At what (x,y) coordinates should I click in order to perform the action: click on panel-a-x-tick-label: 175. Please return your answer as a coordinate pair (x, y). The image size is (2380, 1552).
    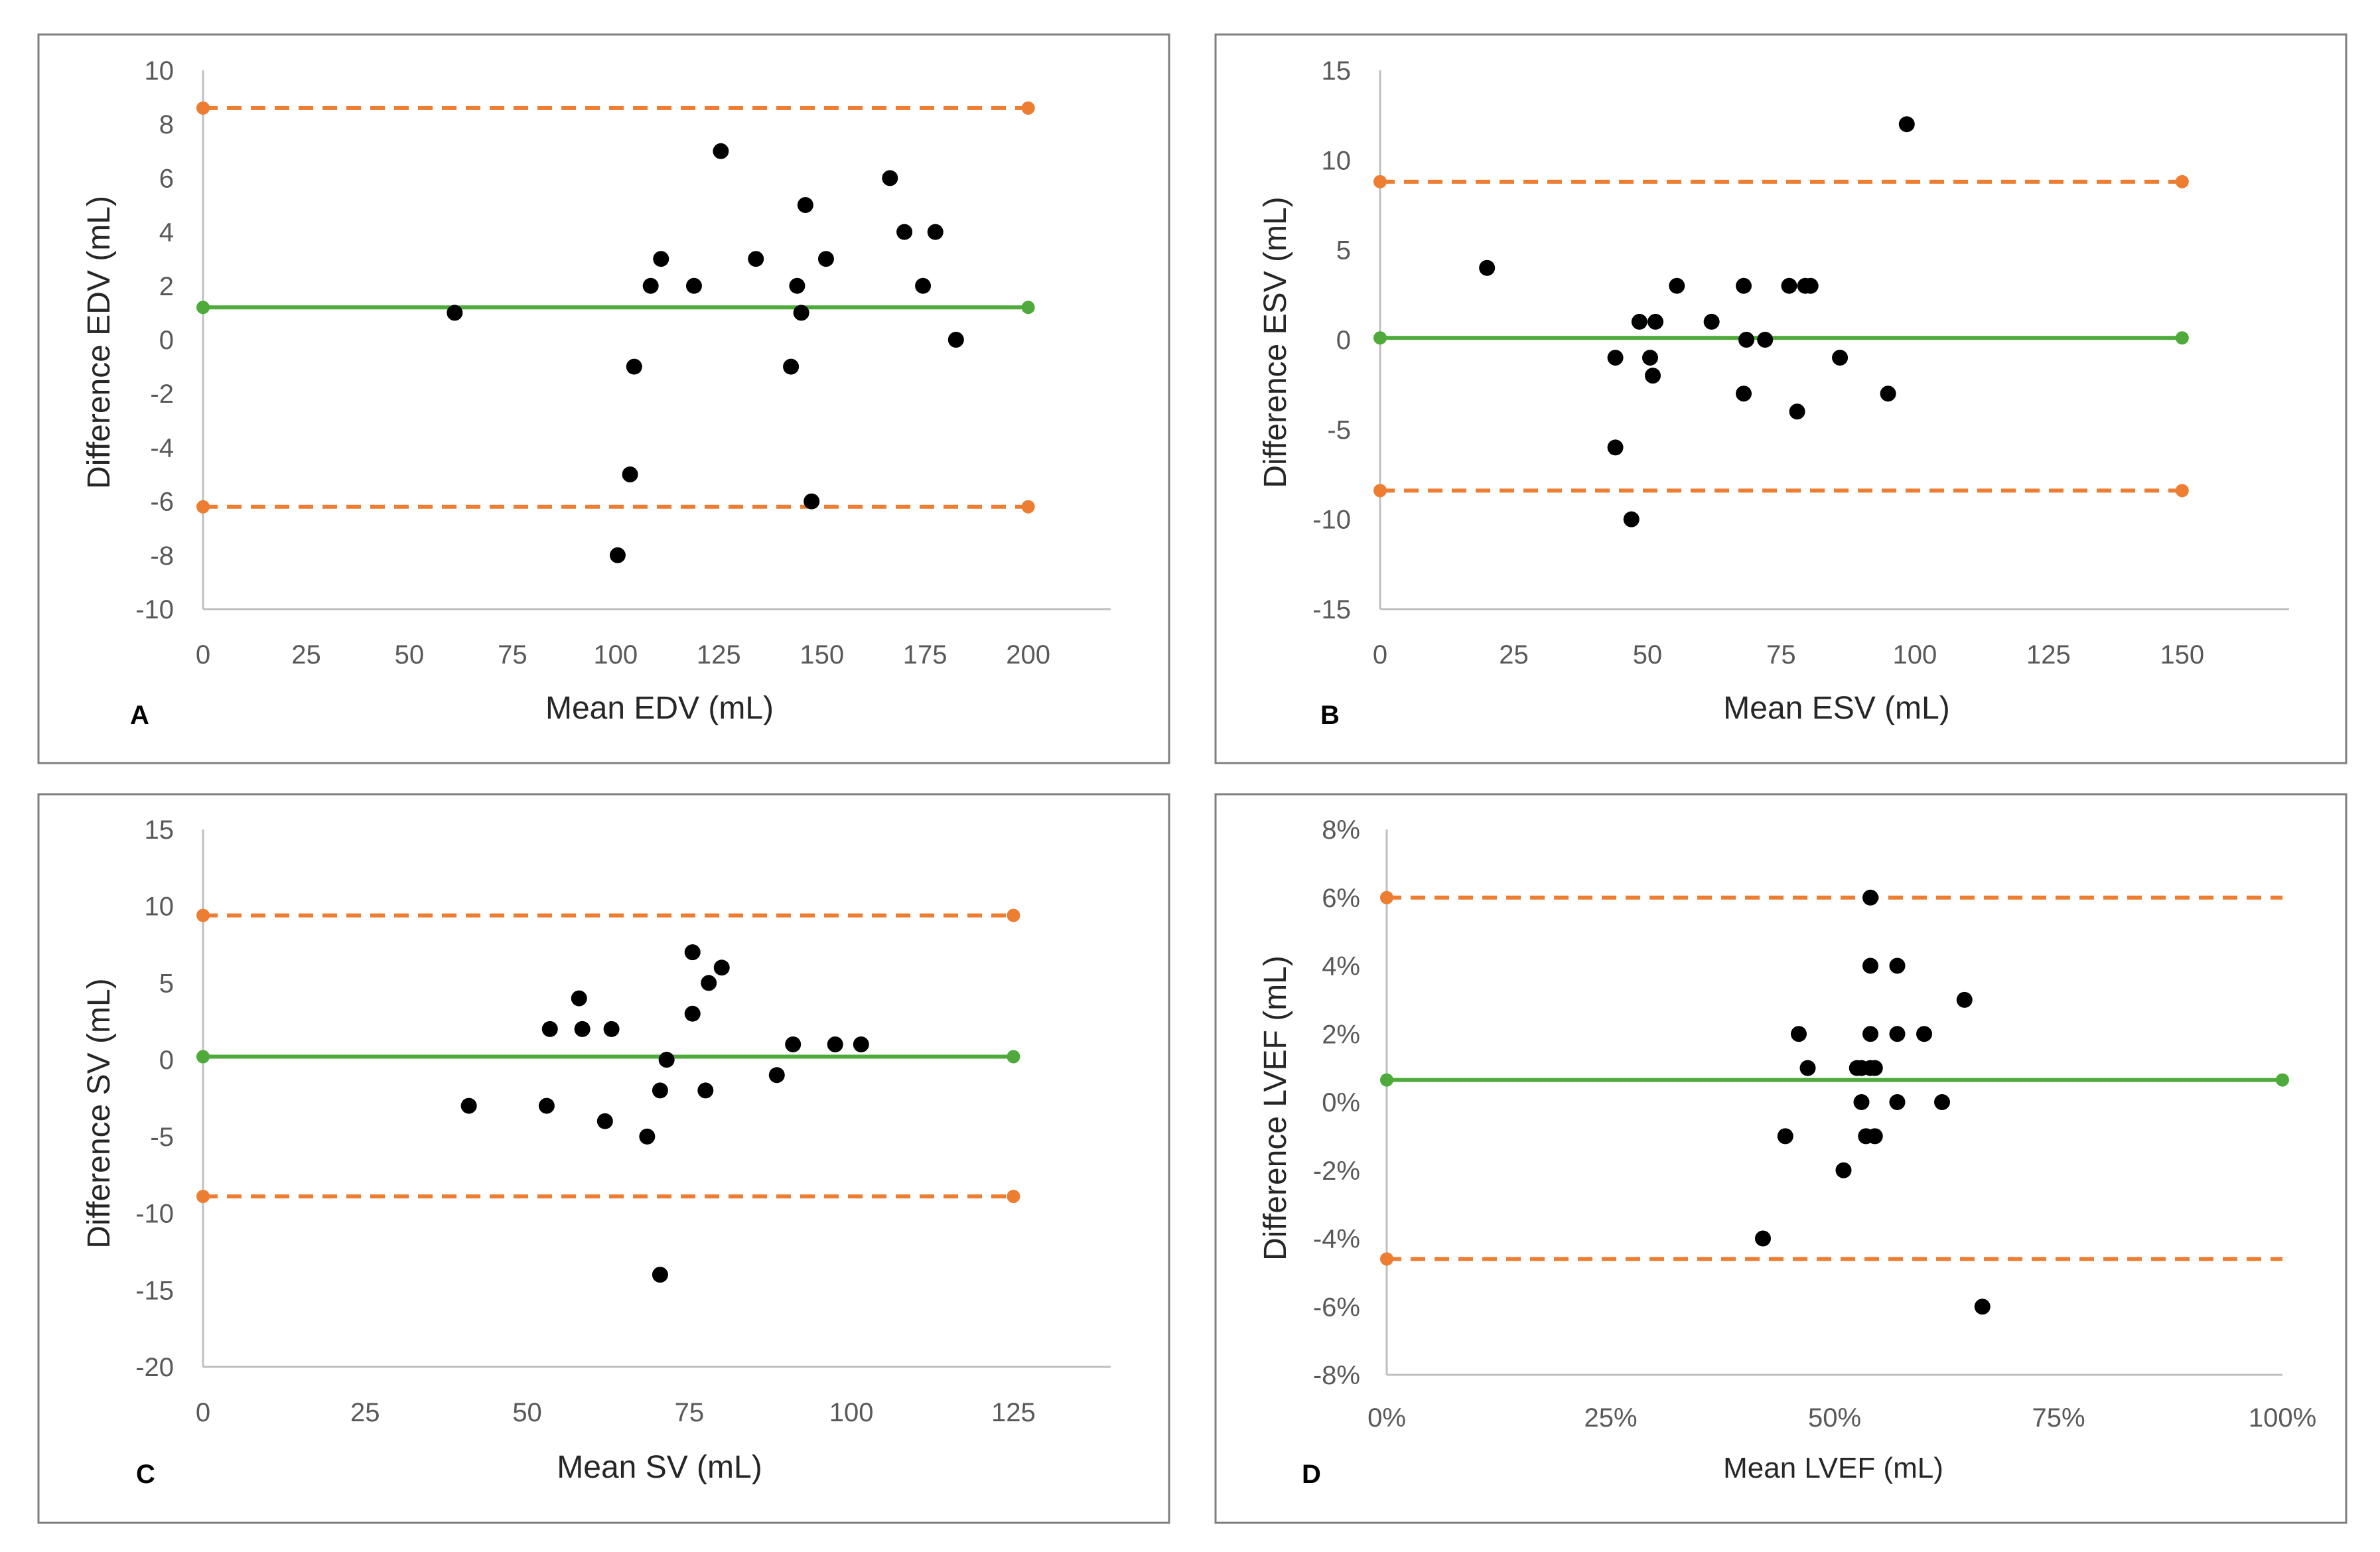
    Looking at the image, I should click on (925, 655).